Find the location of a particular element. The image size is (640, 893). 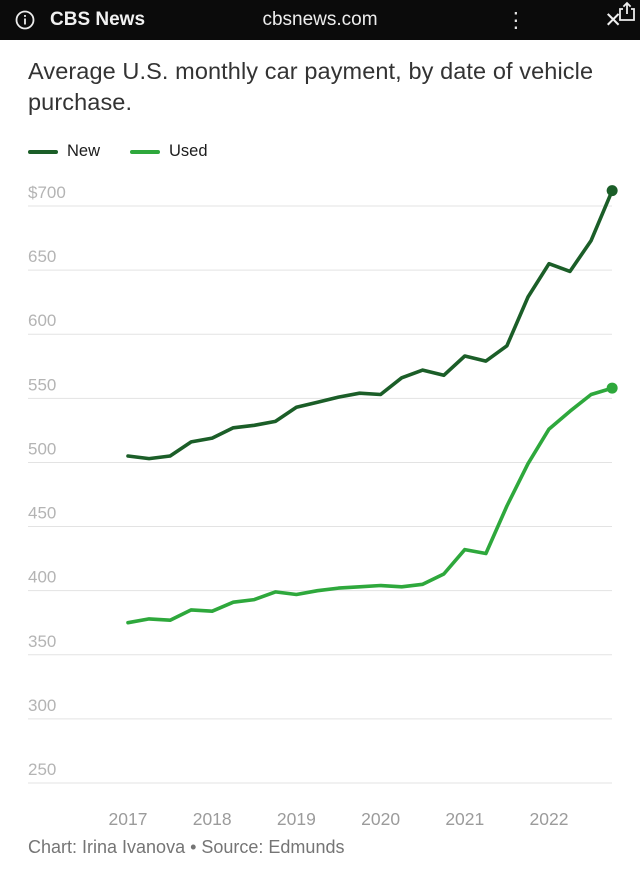

series-endpoint-used is located at coordinates (612, 388).